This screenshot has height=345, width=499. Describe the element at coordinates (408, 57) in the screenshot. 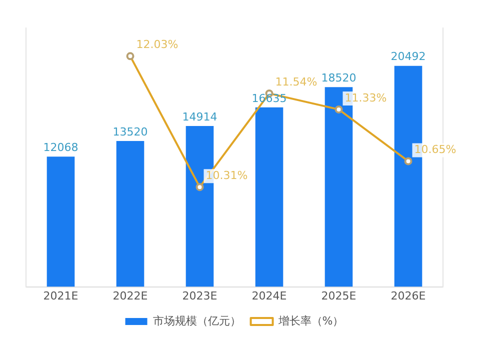

I see `data-label: 20492` at that location.